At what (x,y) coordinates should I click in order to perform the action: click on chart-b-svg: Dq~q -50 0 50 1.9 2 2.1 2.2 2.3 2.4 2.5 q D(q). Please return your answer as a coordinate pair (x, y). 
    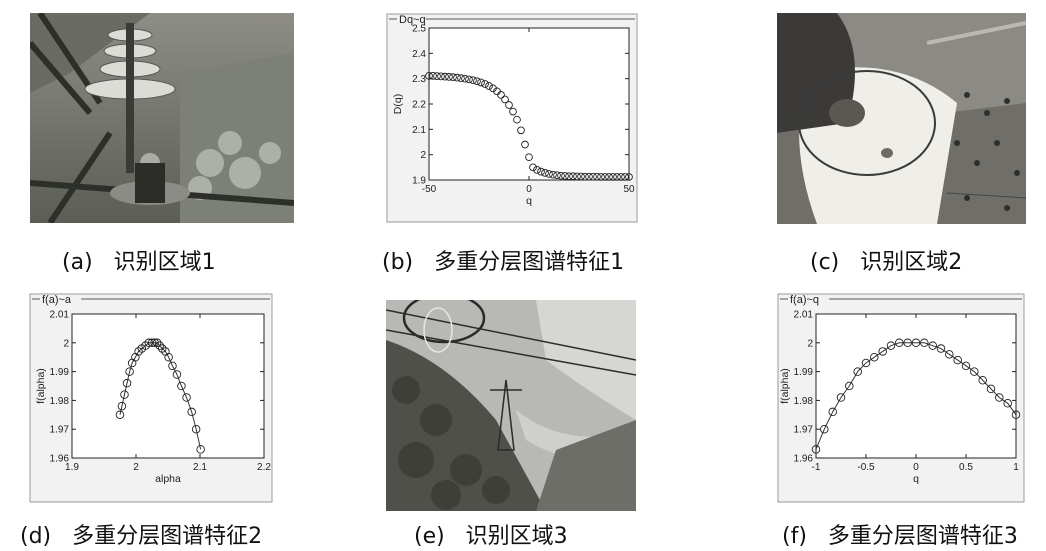
    Looking at the image, I should click on (512, 118).